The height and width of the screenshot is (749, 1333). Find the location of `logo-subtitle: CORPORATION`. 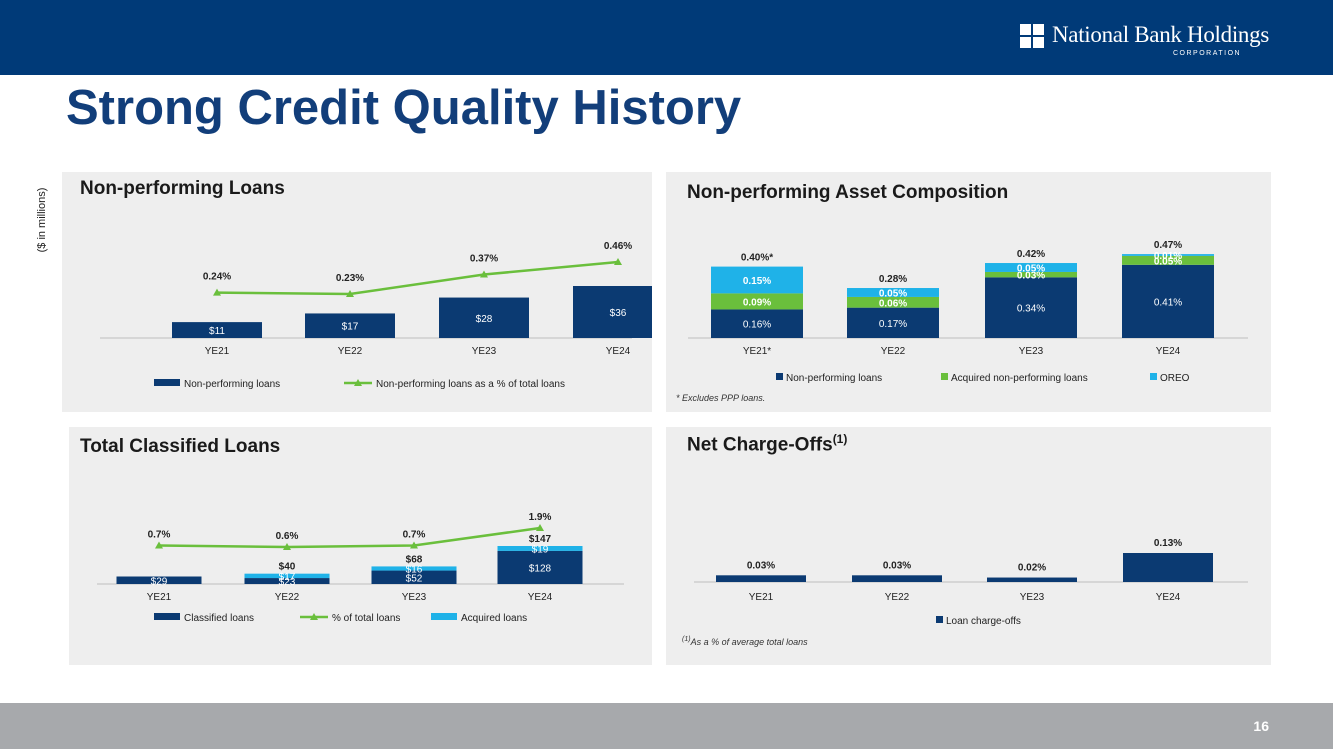

logo-subtitle: CORPORATION is located at coordinates (1207, 53).